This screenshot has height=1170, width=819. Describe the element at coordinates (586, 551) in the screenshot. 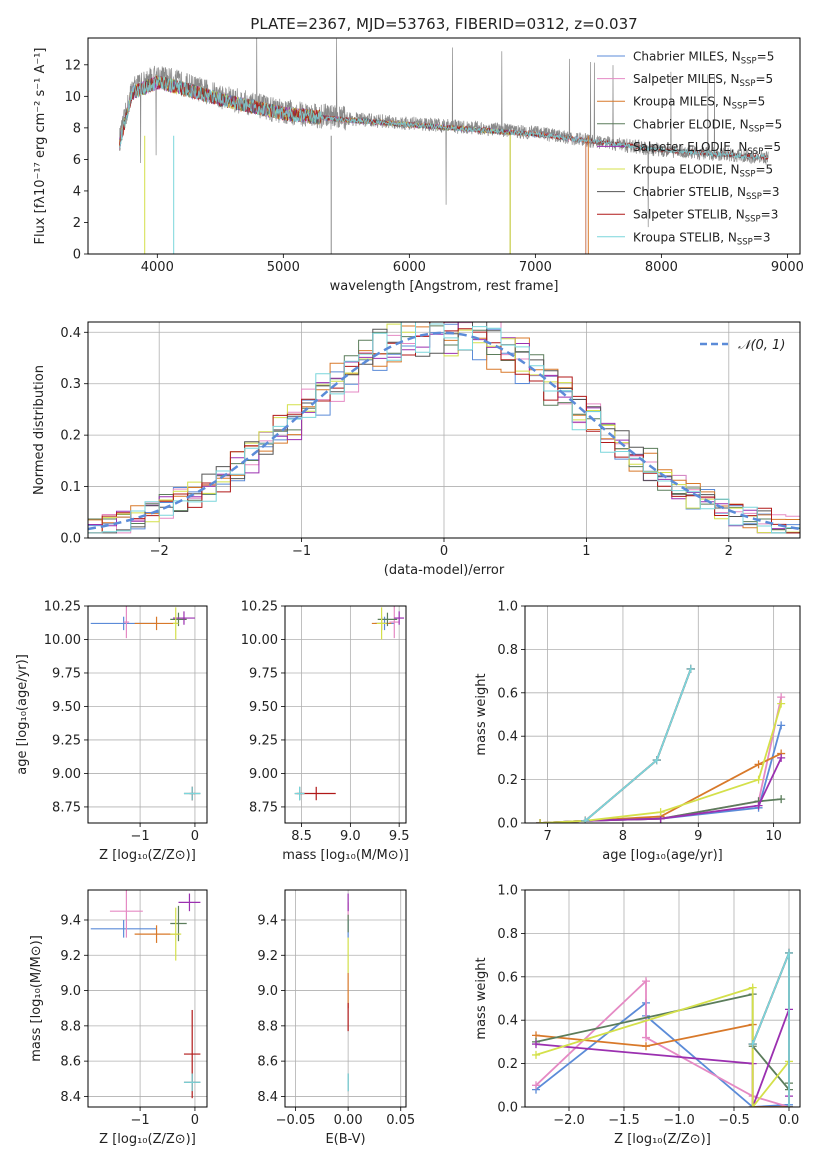

I see `x-tick-label: 1` at that location.